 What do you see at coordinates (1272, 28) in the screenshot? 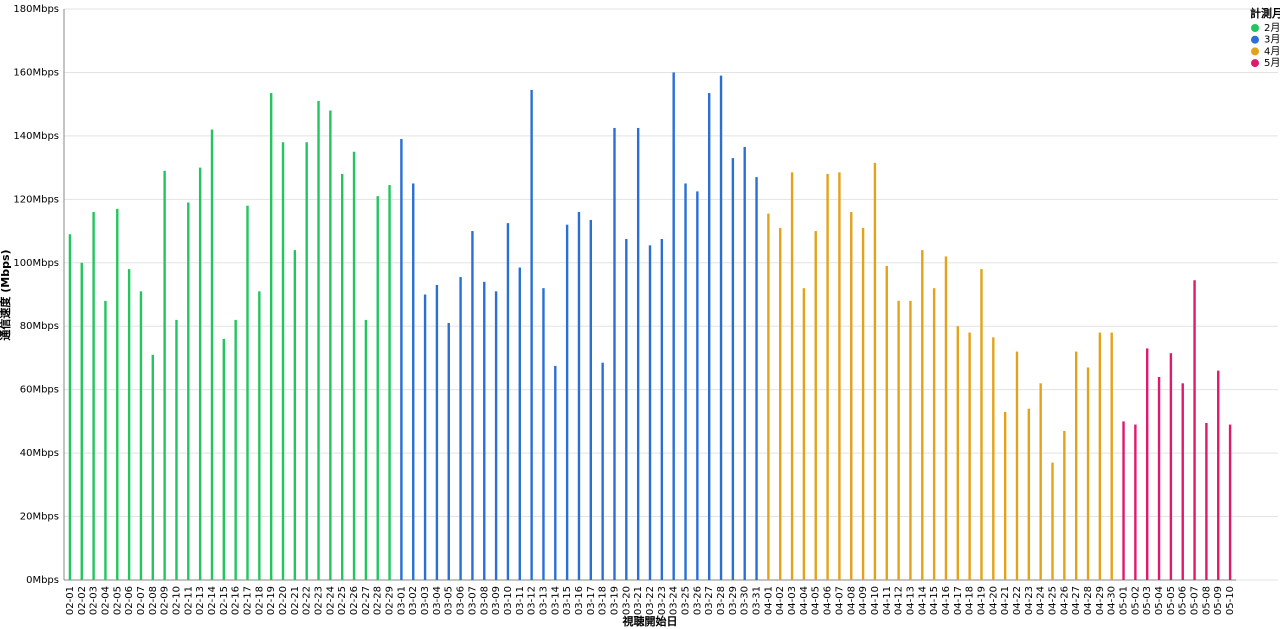
I see `legend-label: 2月` at bounding box center [1272, 28].